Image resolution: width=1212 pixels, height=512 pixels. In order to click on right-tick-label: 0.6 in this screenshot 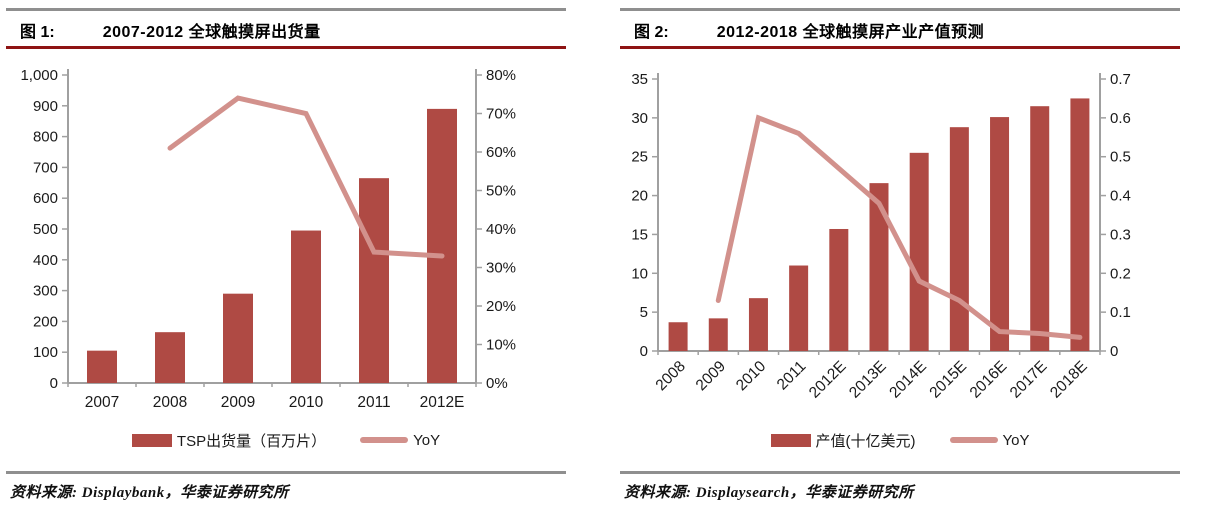, I will do `click(1120, 118)`.